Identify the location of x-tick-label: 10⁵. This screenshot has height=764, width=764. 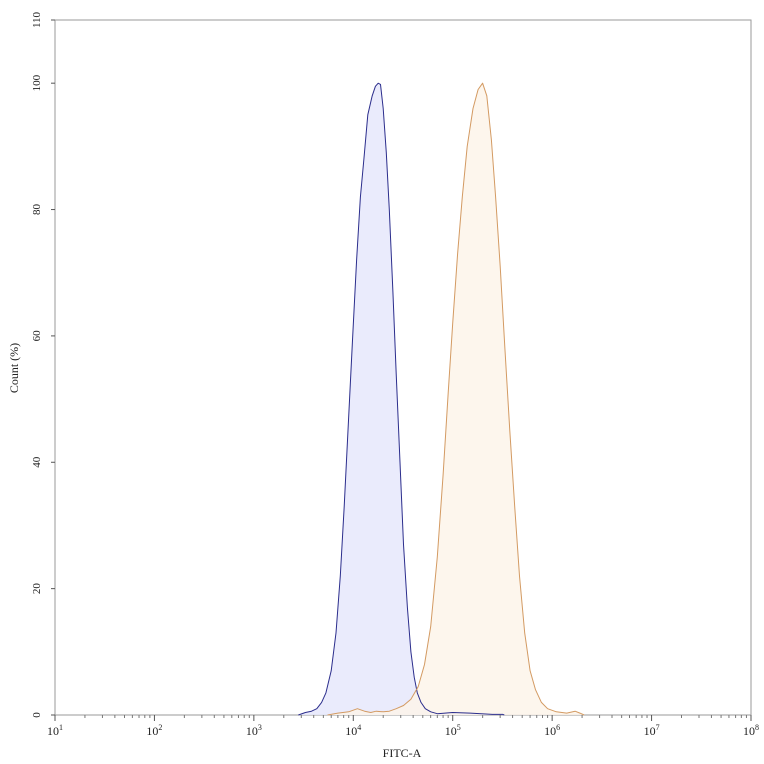
(453, 730).